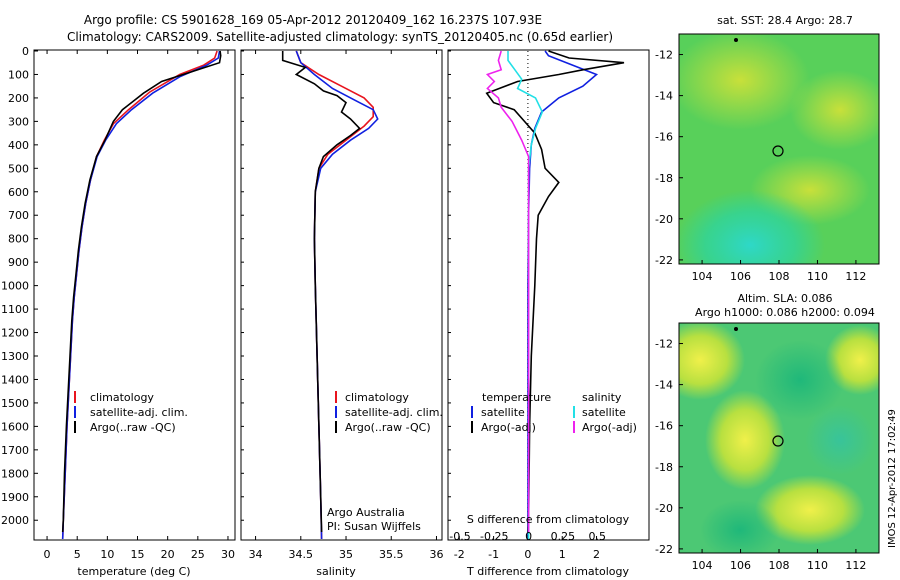 This screenshot has height=580, width=900. I want to click on x-tick-label: 36, so click(436, 554).